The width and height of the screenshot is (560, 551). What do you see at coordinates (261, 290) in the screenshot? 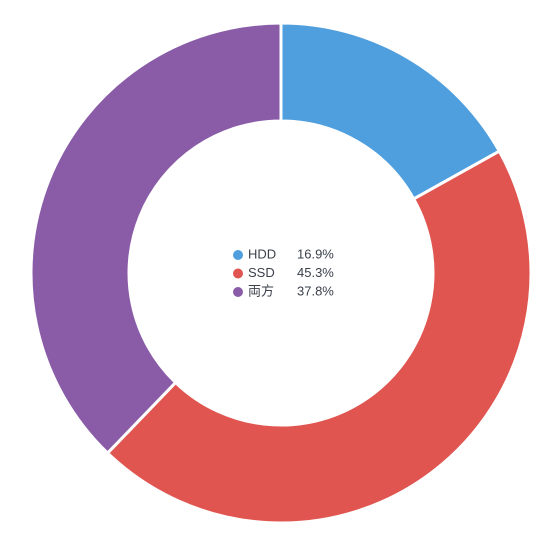
I see `legend-label: 両方` at bounding box center [261, 290].